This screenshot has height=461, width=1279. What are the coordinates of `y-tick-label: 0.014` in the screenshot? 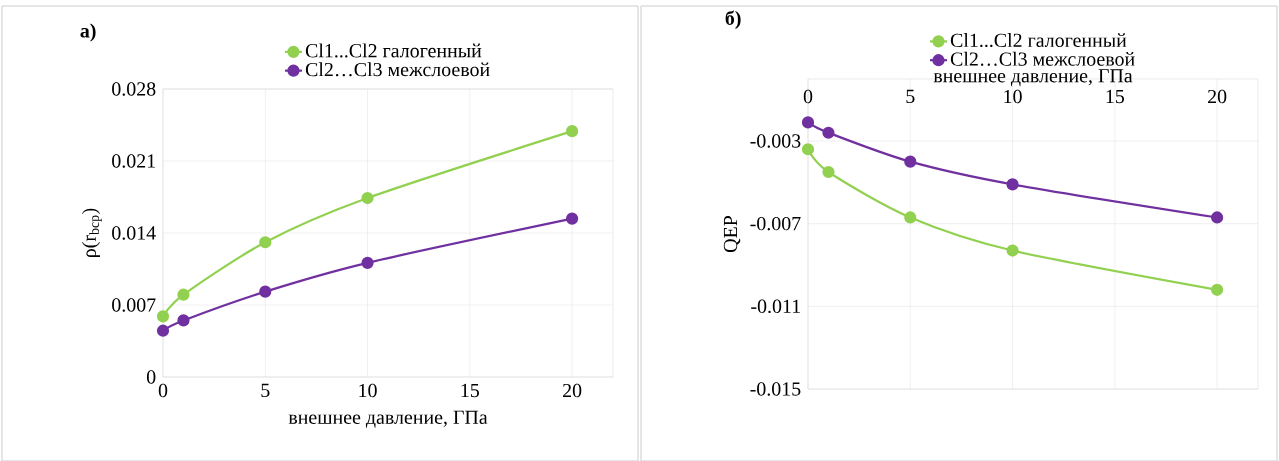 It's located at (134, 233).